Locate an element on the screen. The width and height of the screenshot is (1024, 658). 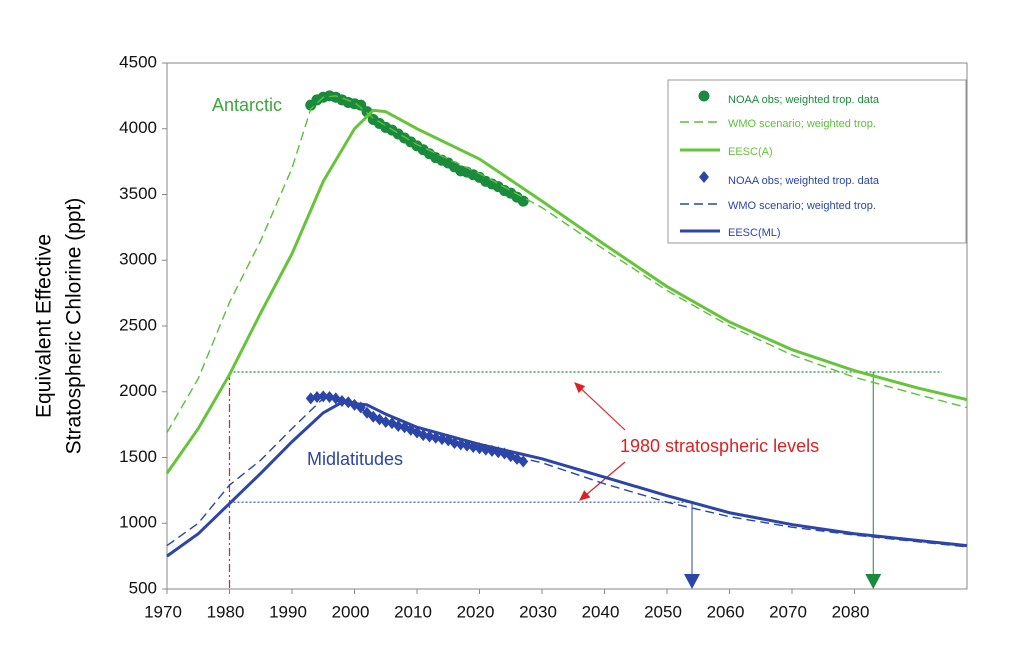
x-tick-label: 2080 is located at coordinates (851, 611).